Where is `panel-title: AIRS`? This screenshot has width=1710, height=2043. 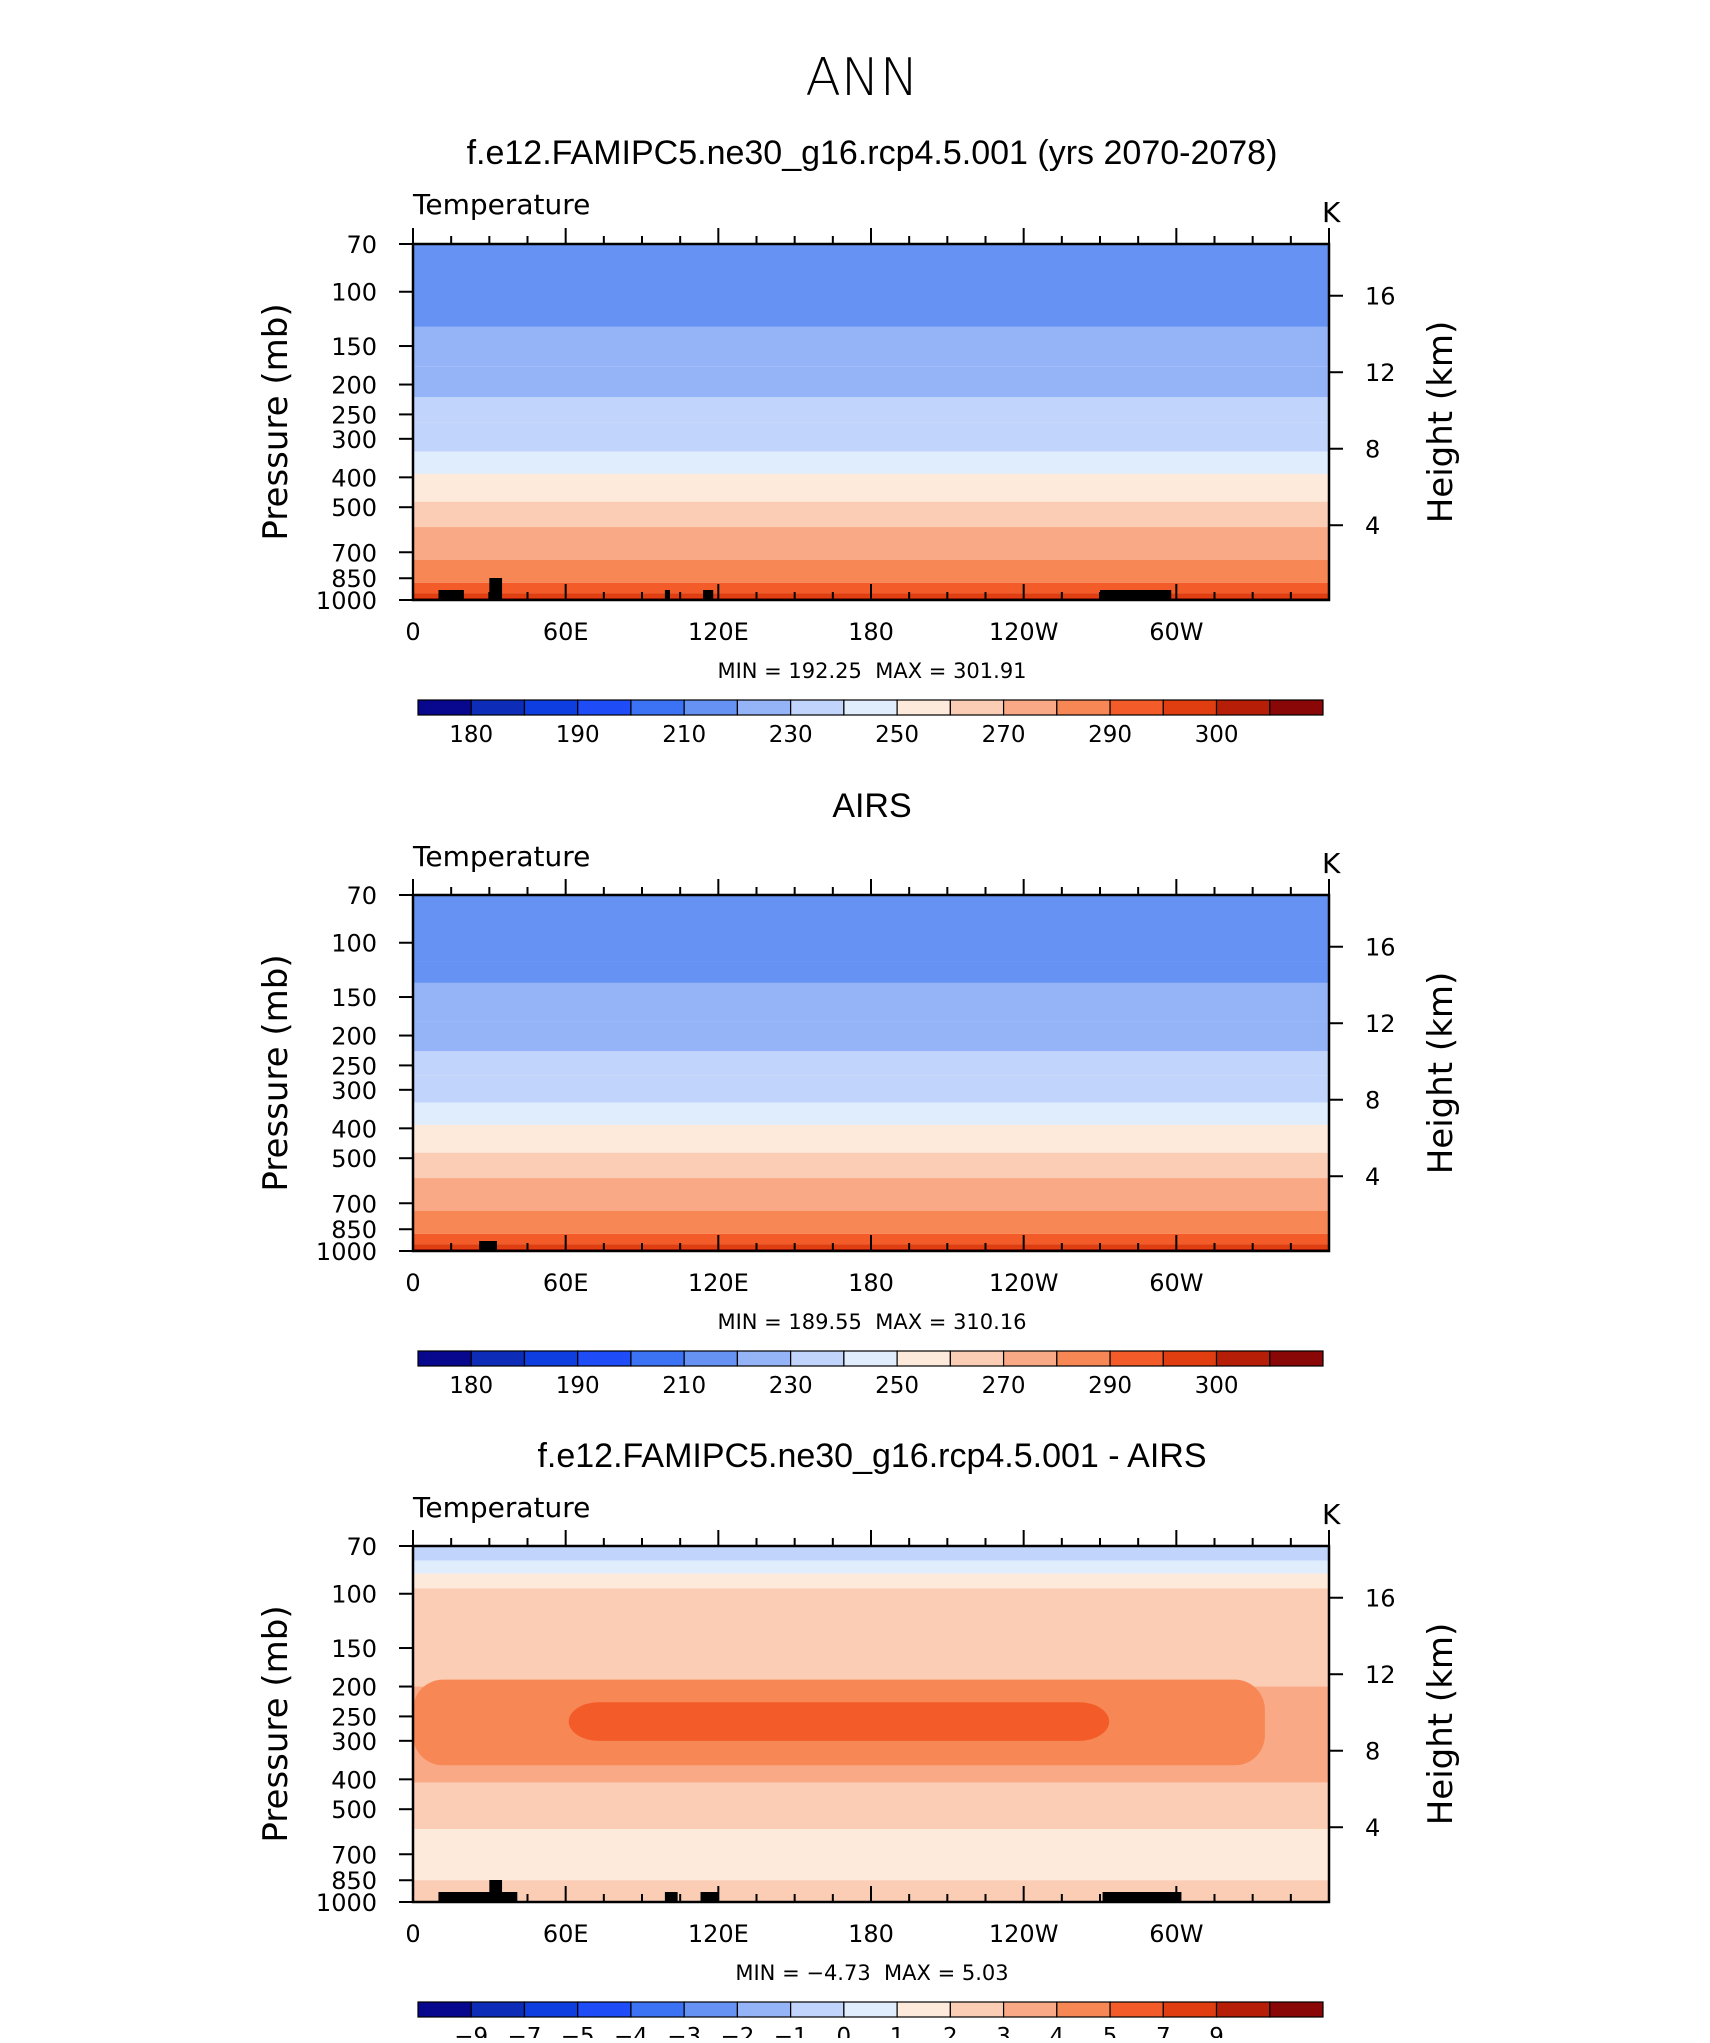
panel-title: AIRS is located at coordinates (871, 806).